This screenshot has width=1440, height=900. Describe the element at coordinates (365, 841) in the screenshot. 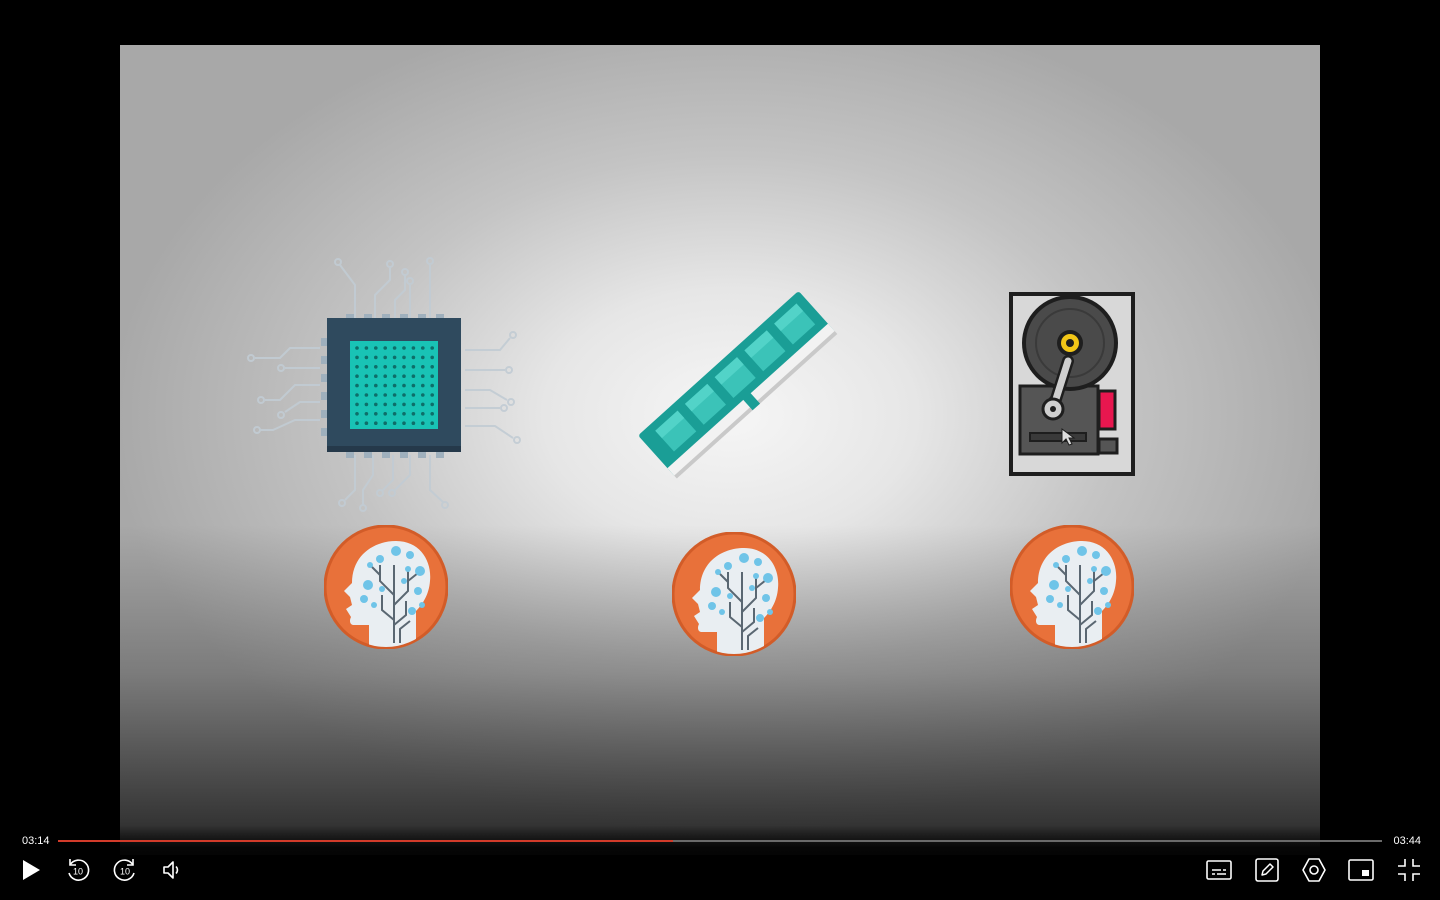

I see `progress-fill` at that location.